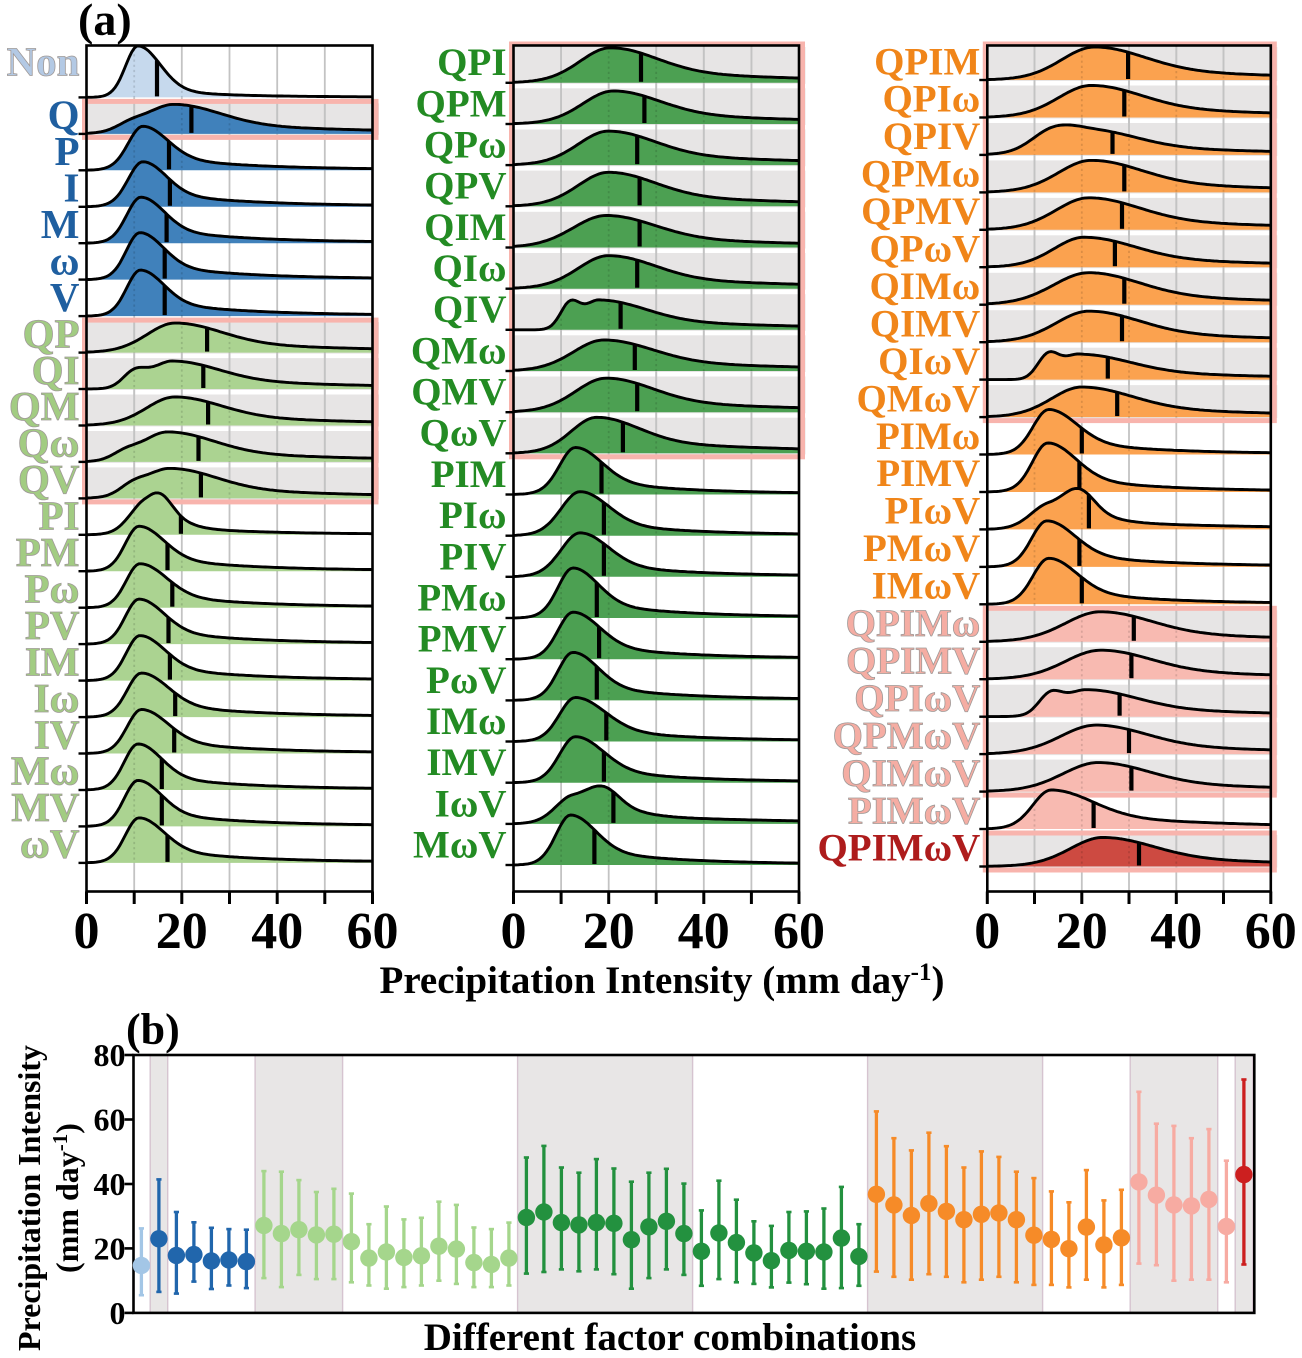  Describe the element at coordinates (50, 844) in the screenshot. I see `svg-text: ωV` at that location.